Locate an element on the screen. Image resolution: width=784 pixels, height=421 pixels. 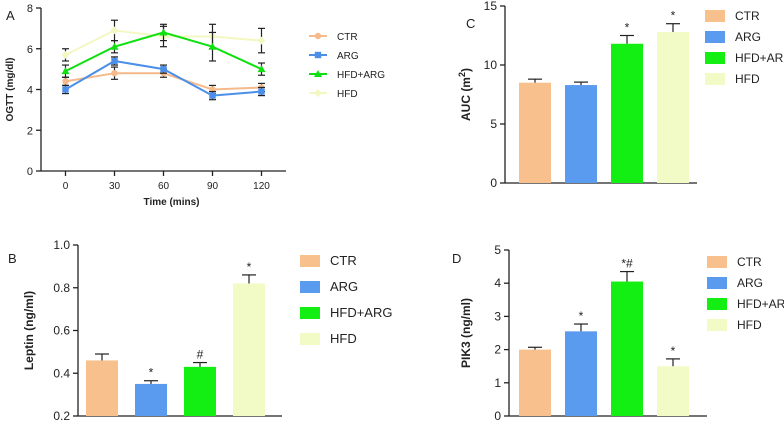
legend-panel-d: CTR ARG HFD+ARG HFD is located at coordinates (745, 293).